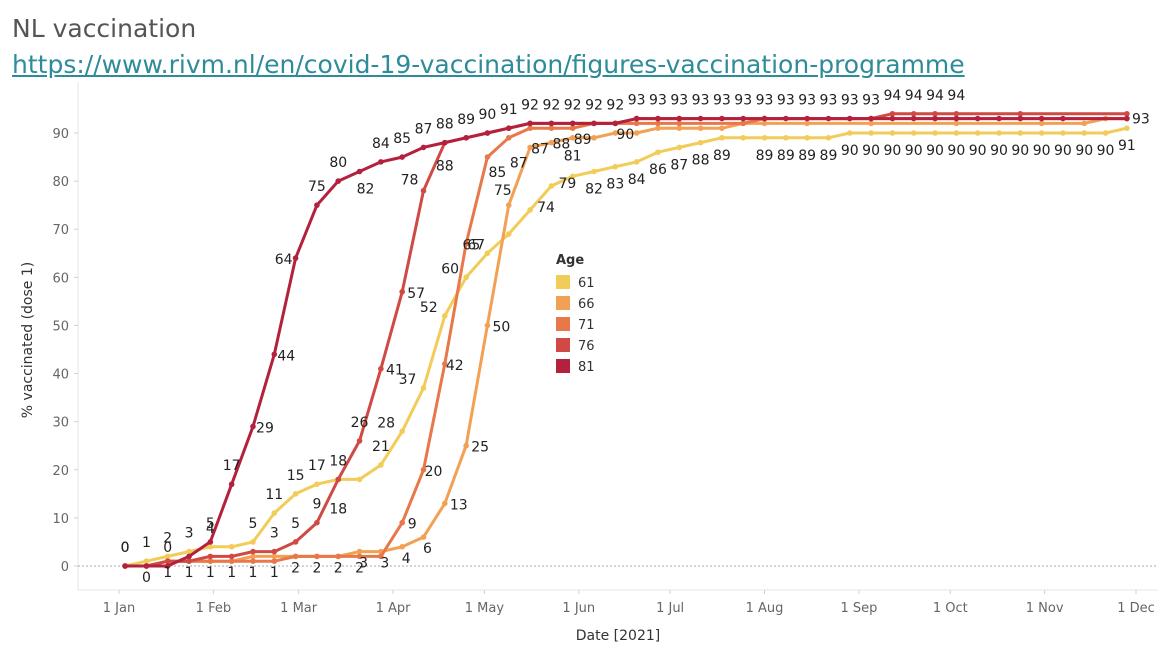 This screenshot has height=654, width=1158. Describe the element at coordinates (472, 245) in the screenshot. I see `data-label: 65` at that location.